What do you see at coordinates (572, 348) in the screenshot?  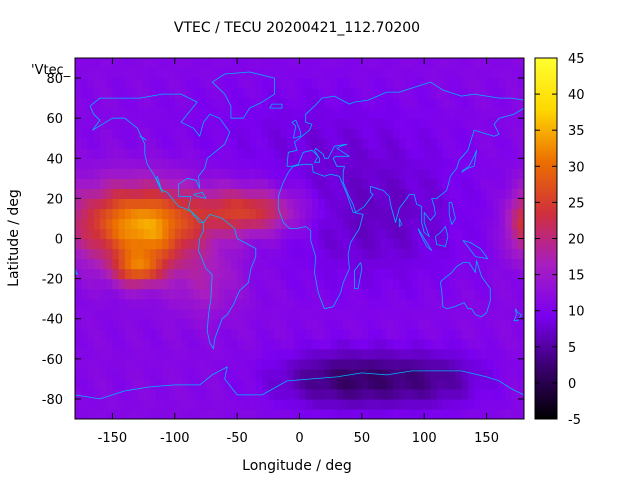 I see `colorbar-tick-label: 5` at bounding box center [572, 348].